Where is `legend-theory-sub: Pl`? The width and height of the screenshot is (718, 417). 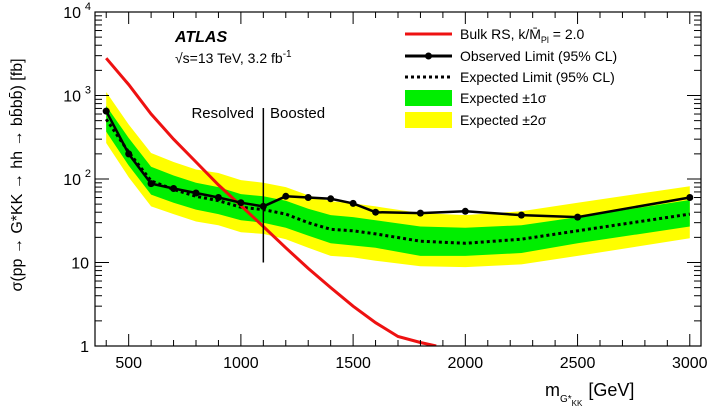 legend-theory-sub: Pl is located at coordinates (545, 40).